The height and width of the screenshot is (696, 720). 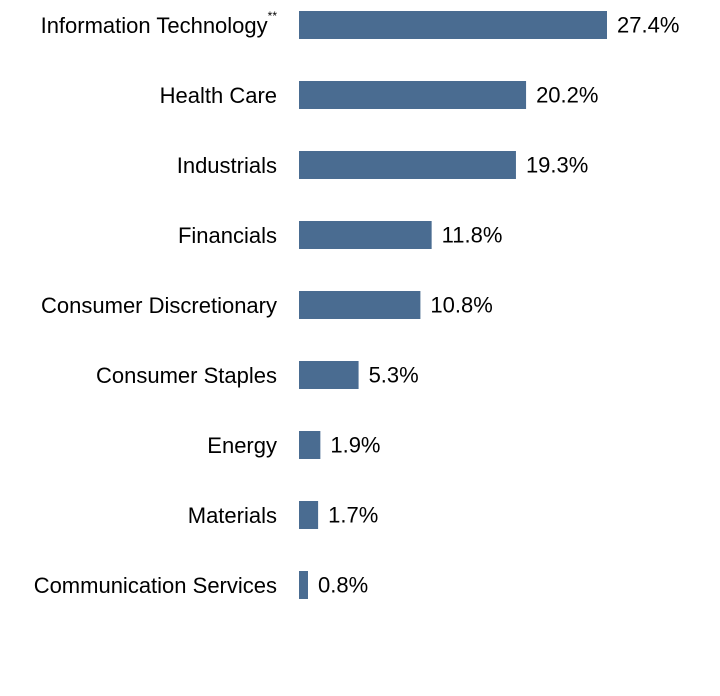 I want to click on bar-industrials, so click(x=407, y=165).